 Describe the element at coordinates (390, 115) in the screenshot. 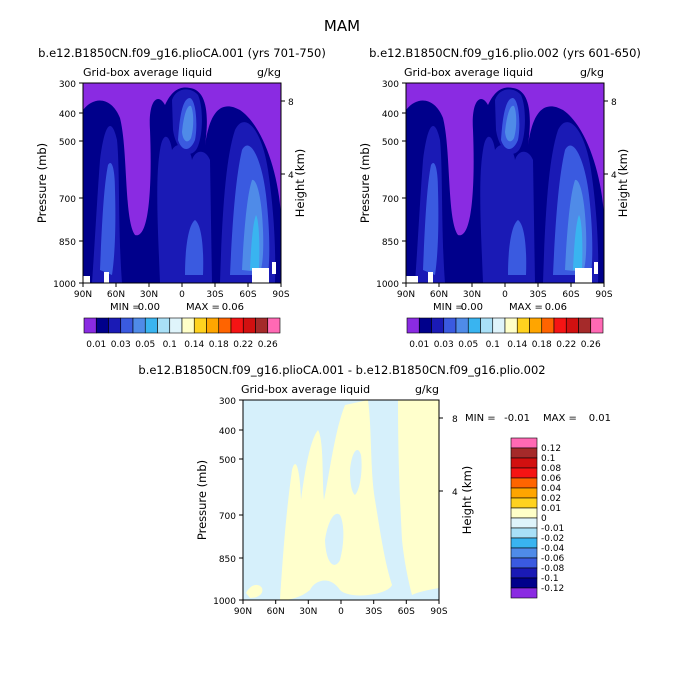

I see `panel-b-ytick-label: 400` at that location.